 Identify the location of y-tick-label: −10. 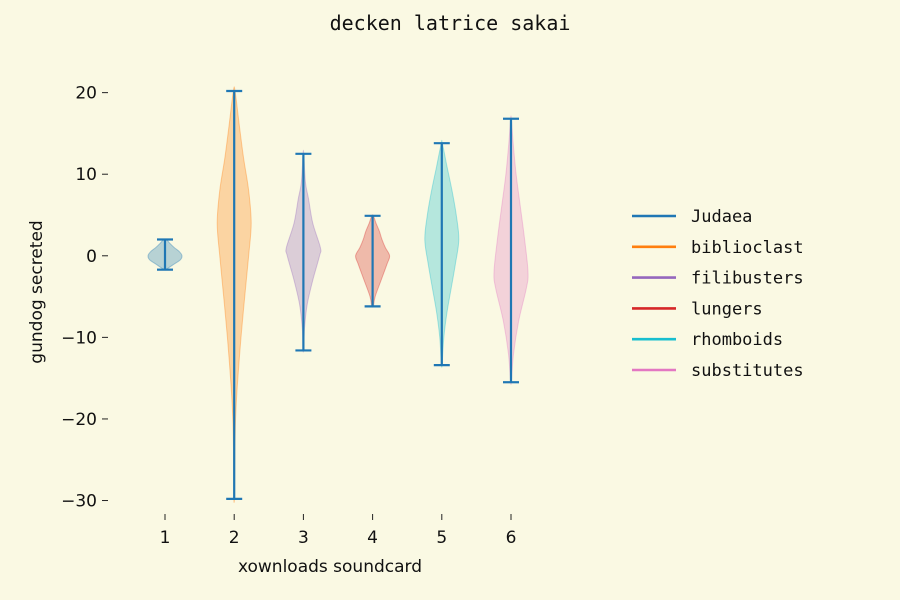
(79, 338).